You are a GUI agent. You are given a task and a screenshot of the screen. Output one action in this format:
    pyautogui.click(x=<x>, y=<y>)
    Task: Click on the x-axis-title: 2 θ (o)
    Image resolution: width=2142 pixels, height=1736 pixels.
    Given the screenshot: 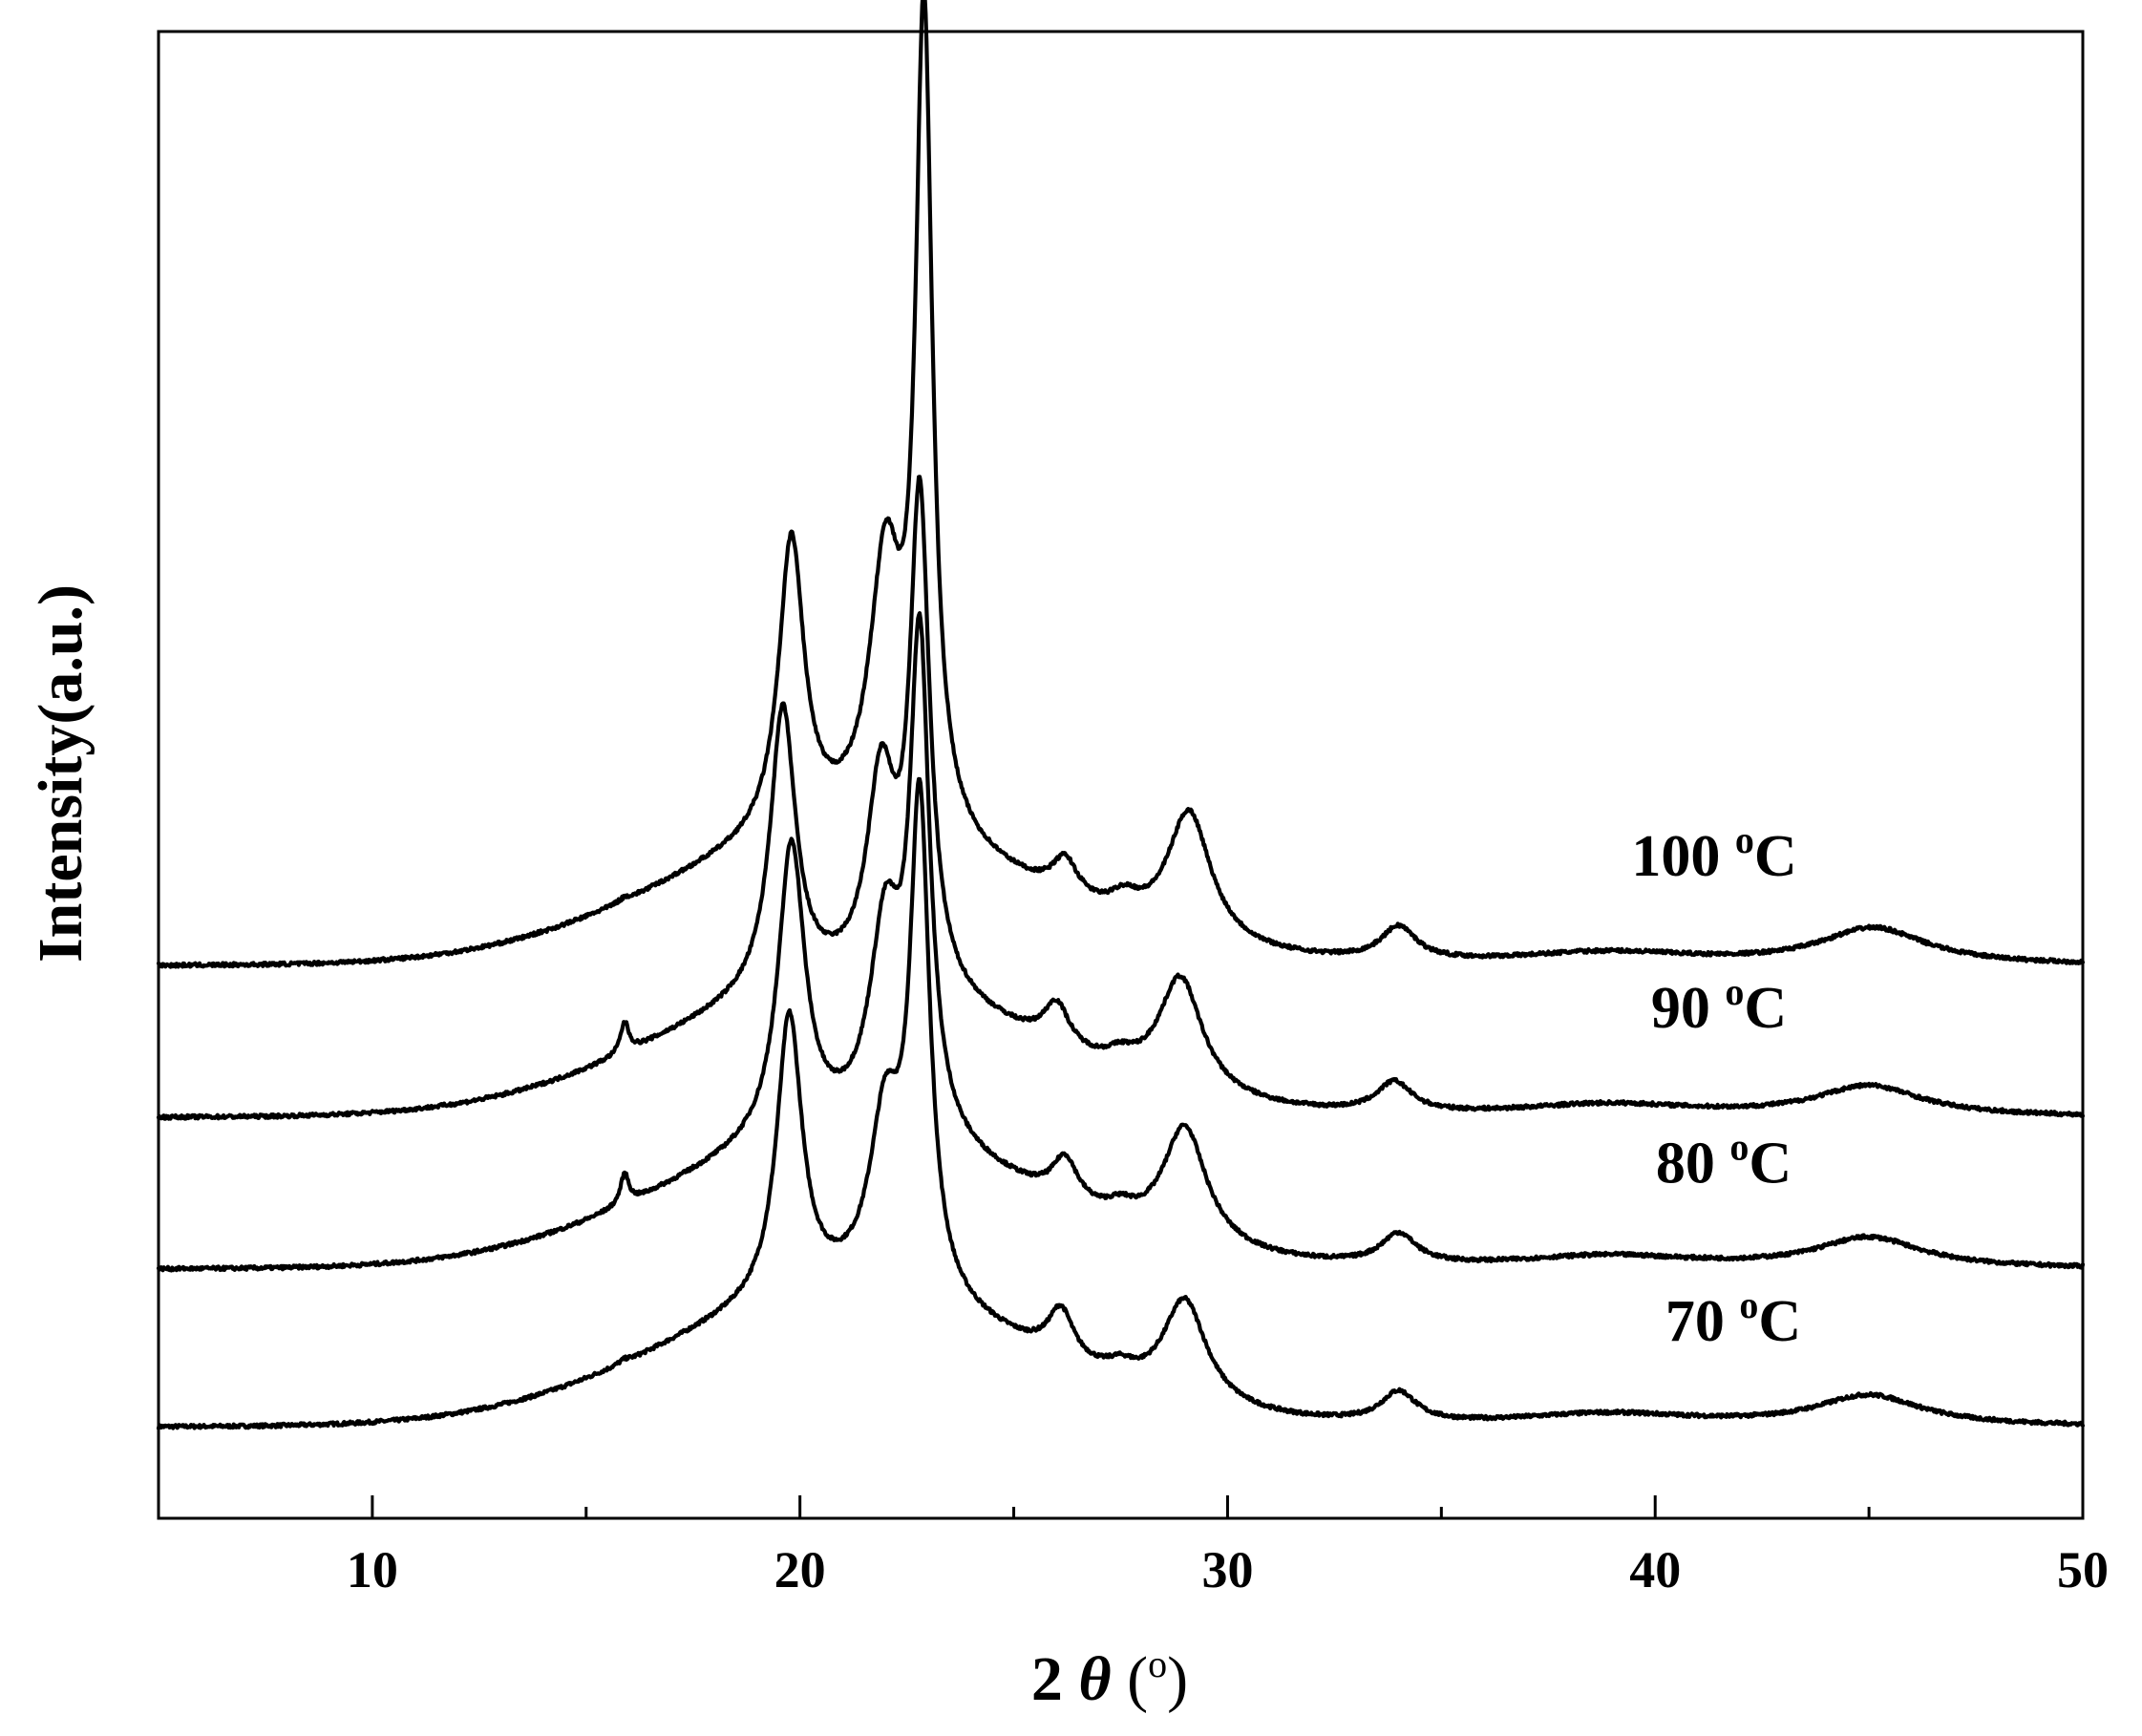 What is the action you would take?
    pyautogui.click(x=1109, y=1678)
    